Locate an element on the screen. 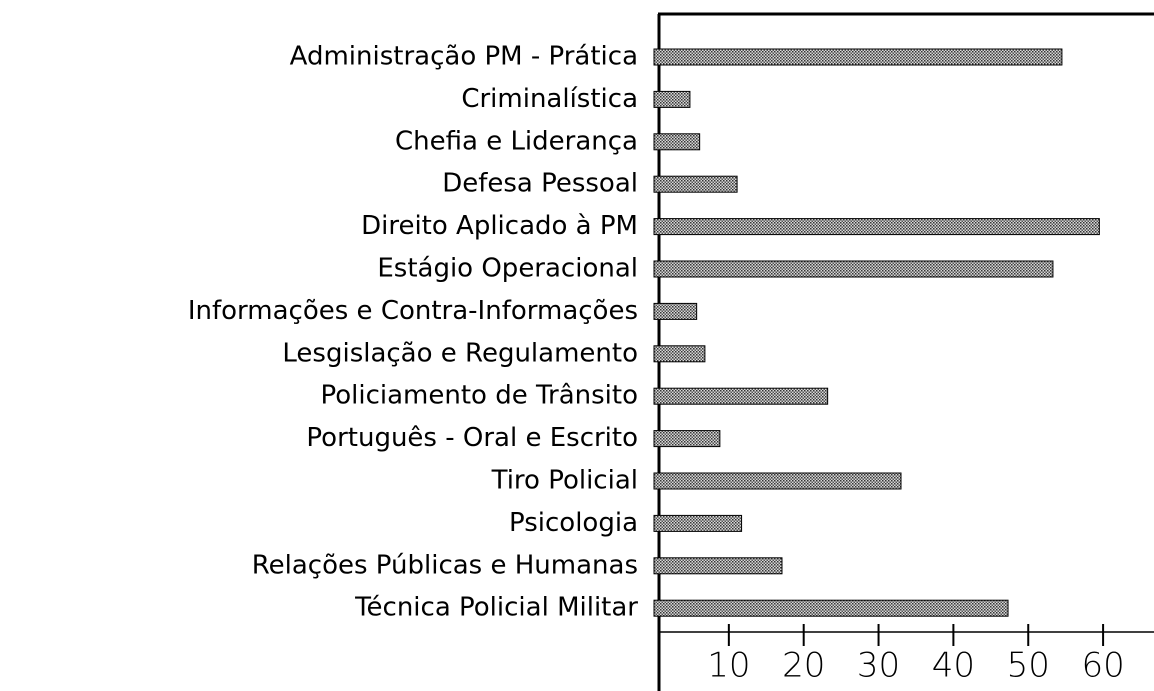  category-label: Tiro Policial is located at coordinates (564, 481).